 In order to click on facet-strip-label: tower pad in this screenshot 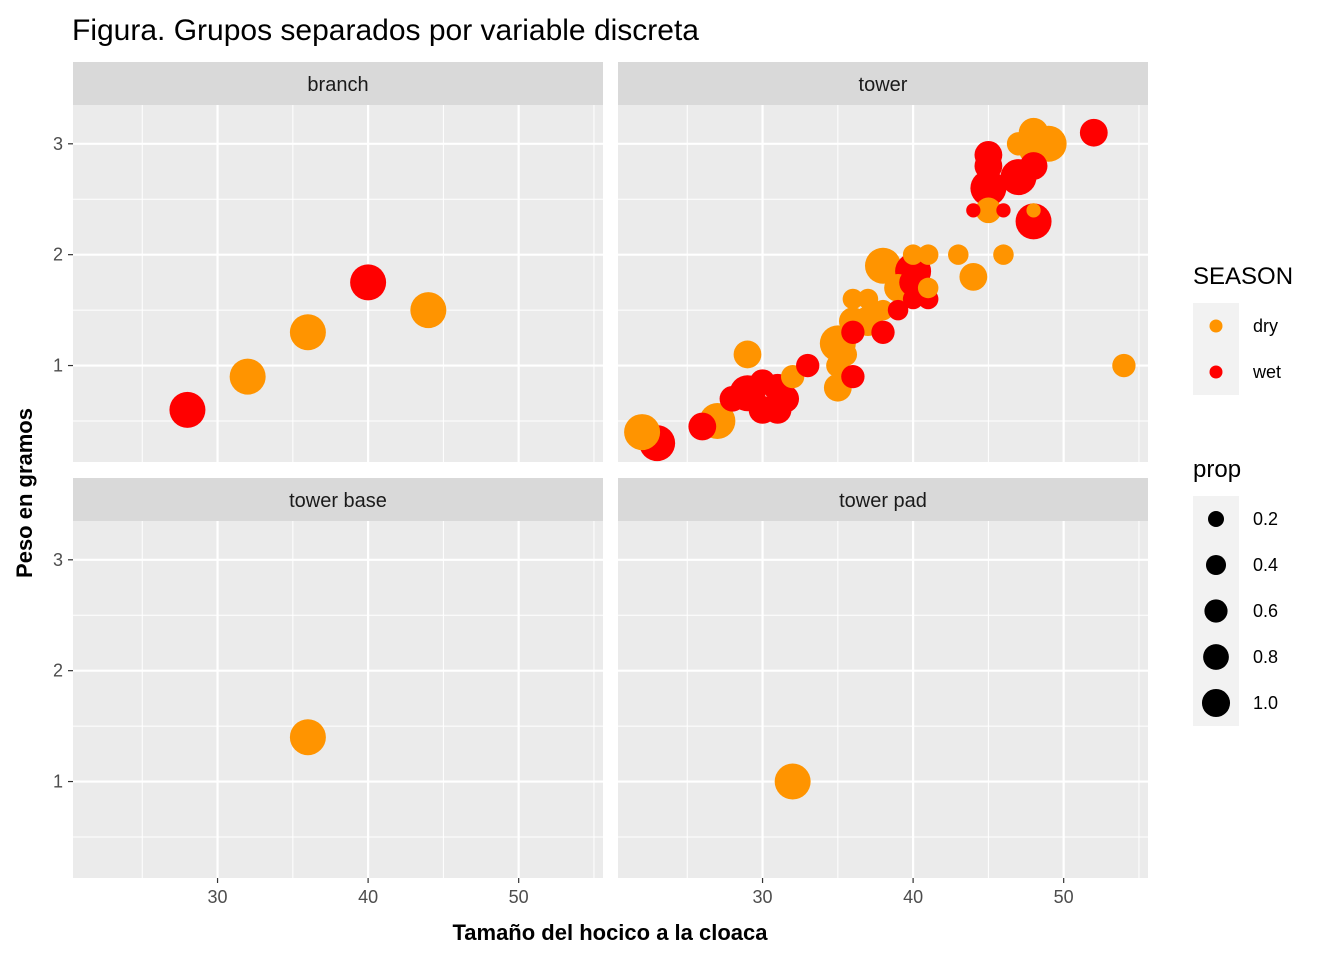, I will do `click(883, 501)`.